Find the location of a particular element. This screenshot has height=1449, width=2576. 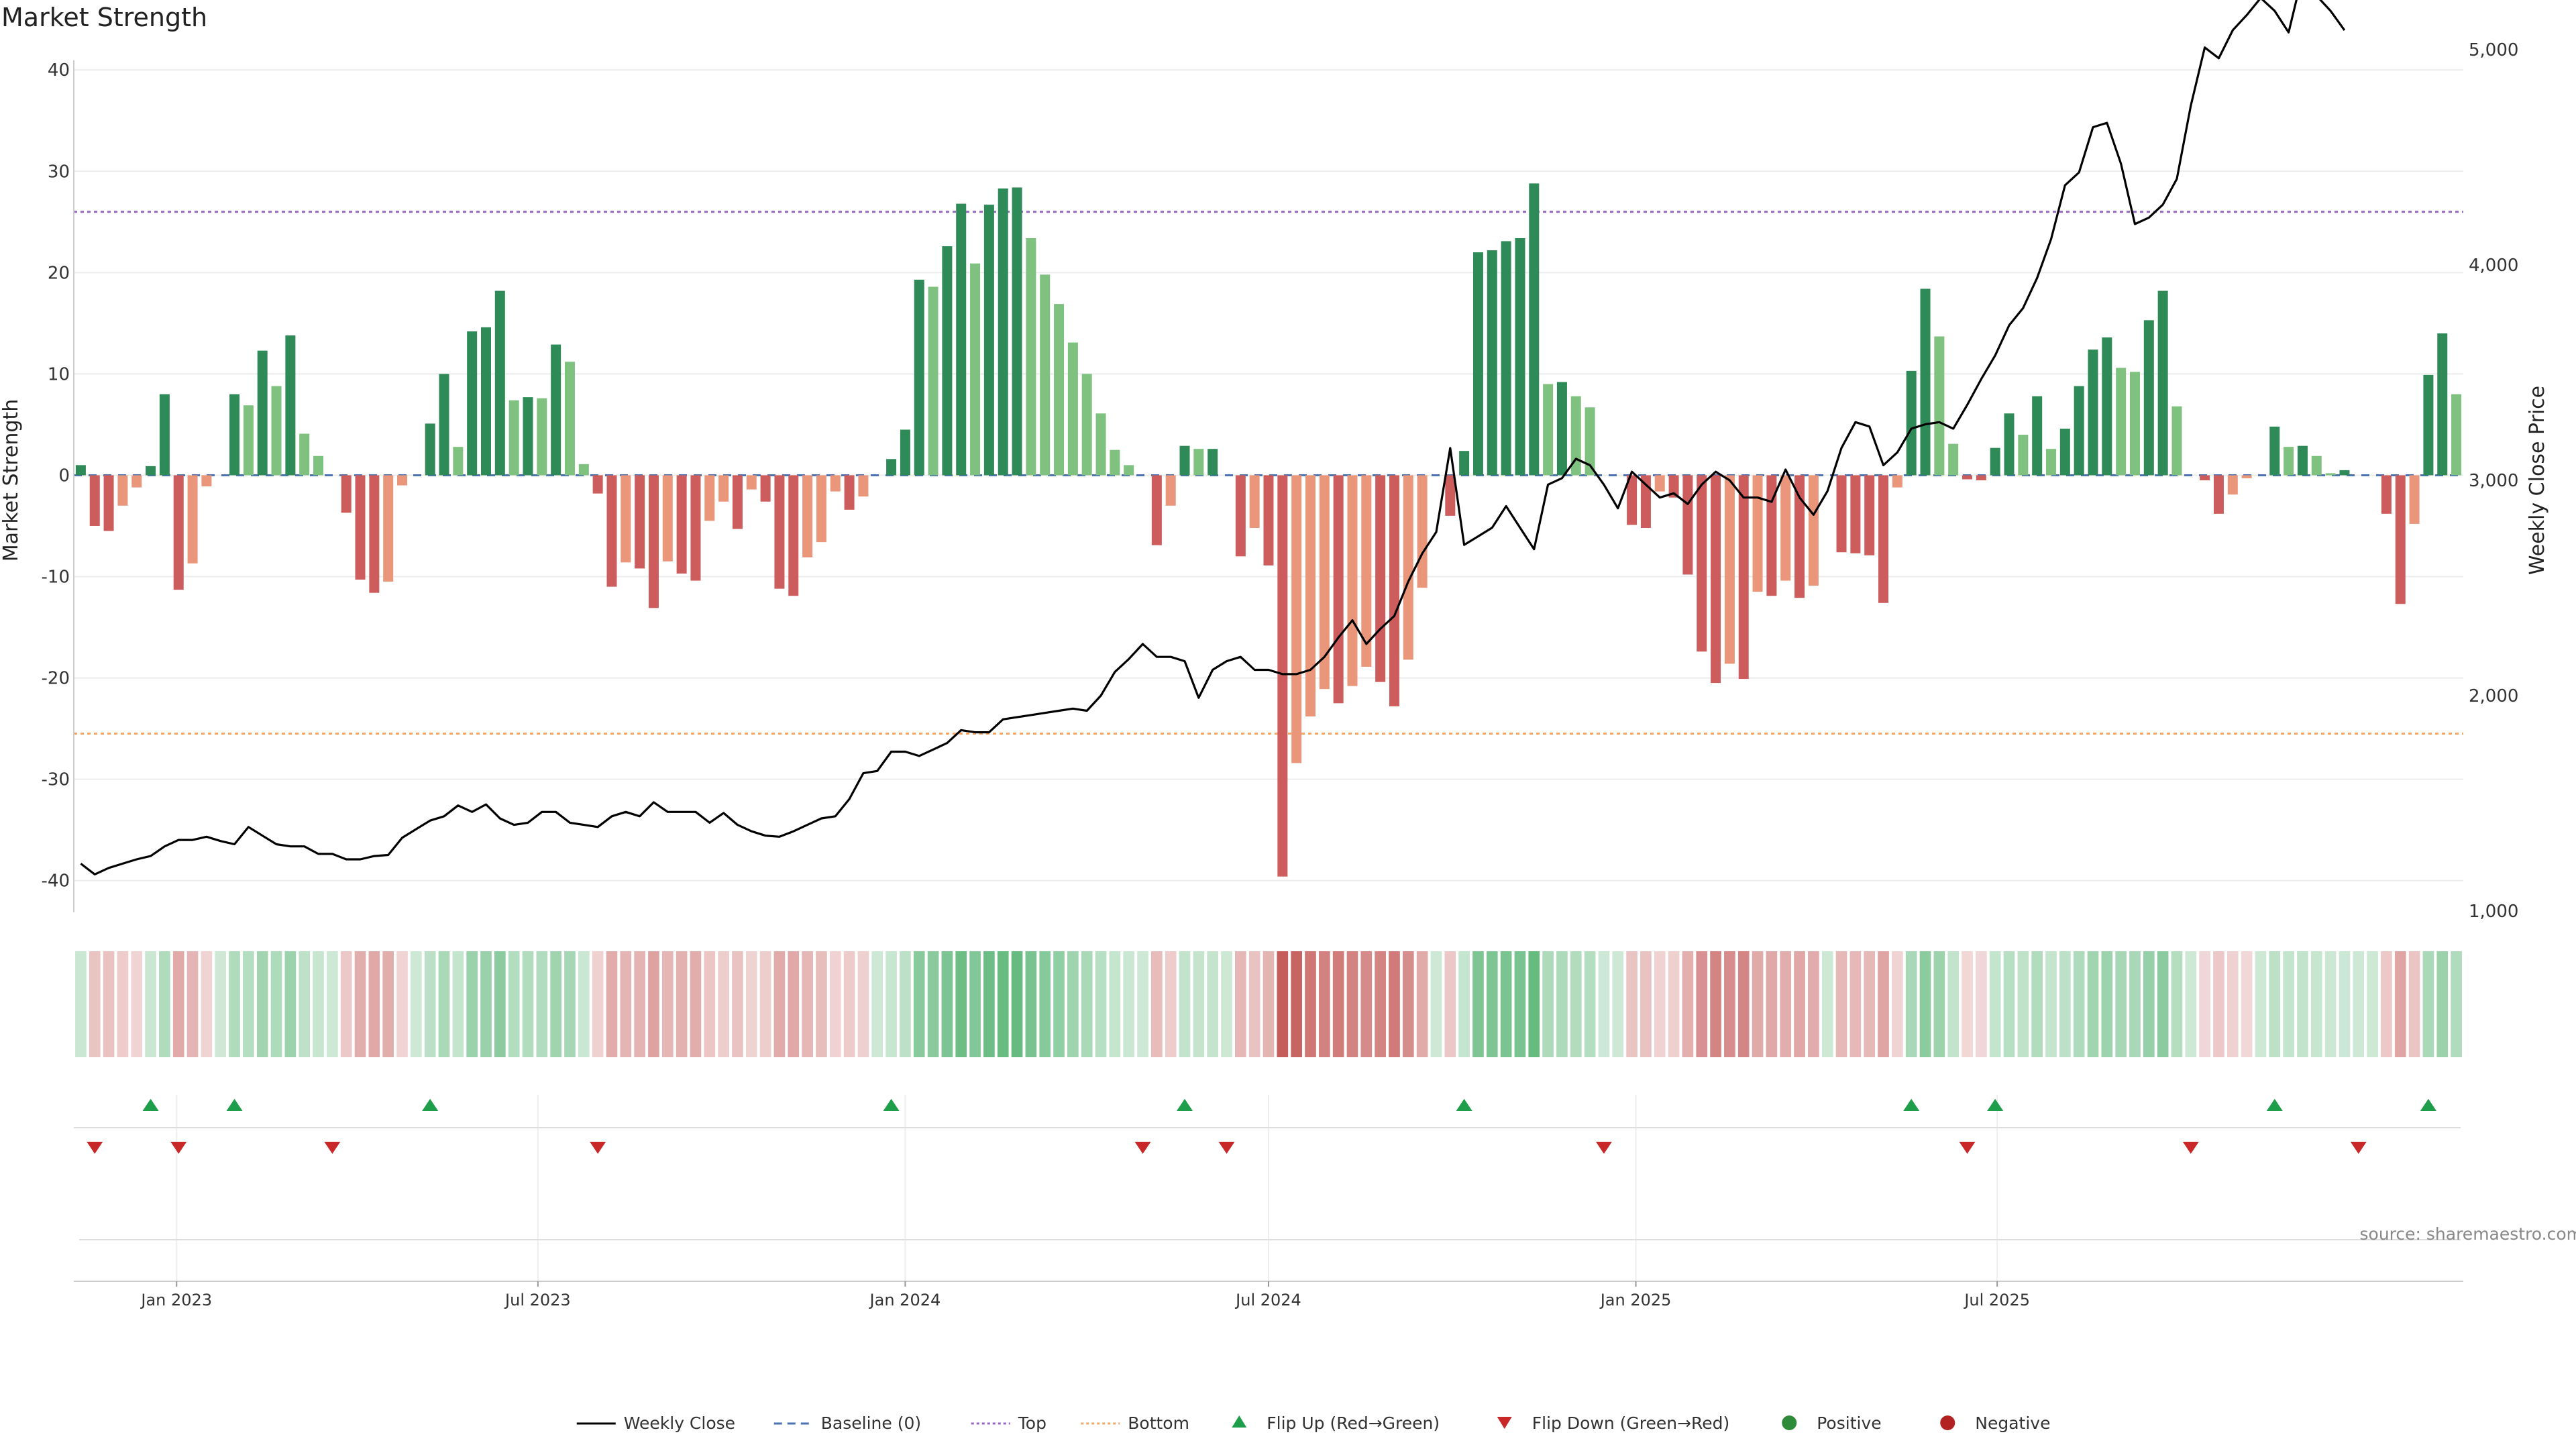

strength-heatmap-strip is located at coordinates (1268, 1004).